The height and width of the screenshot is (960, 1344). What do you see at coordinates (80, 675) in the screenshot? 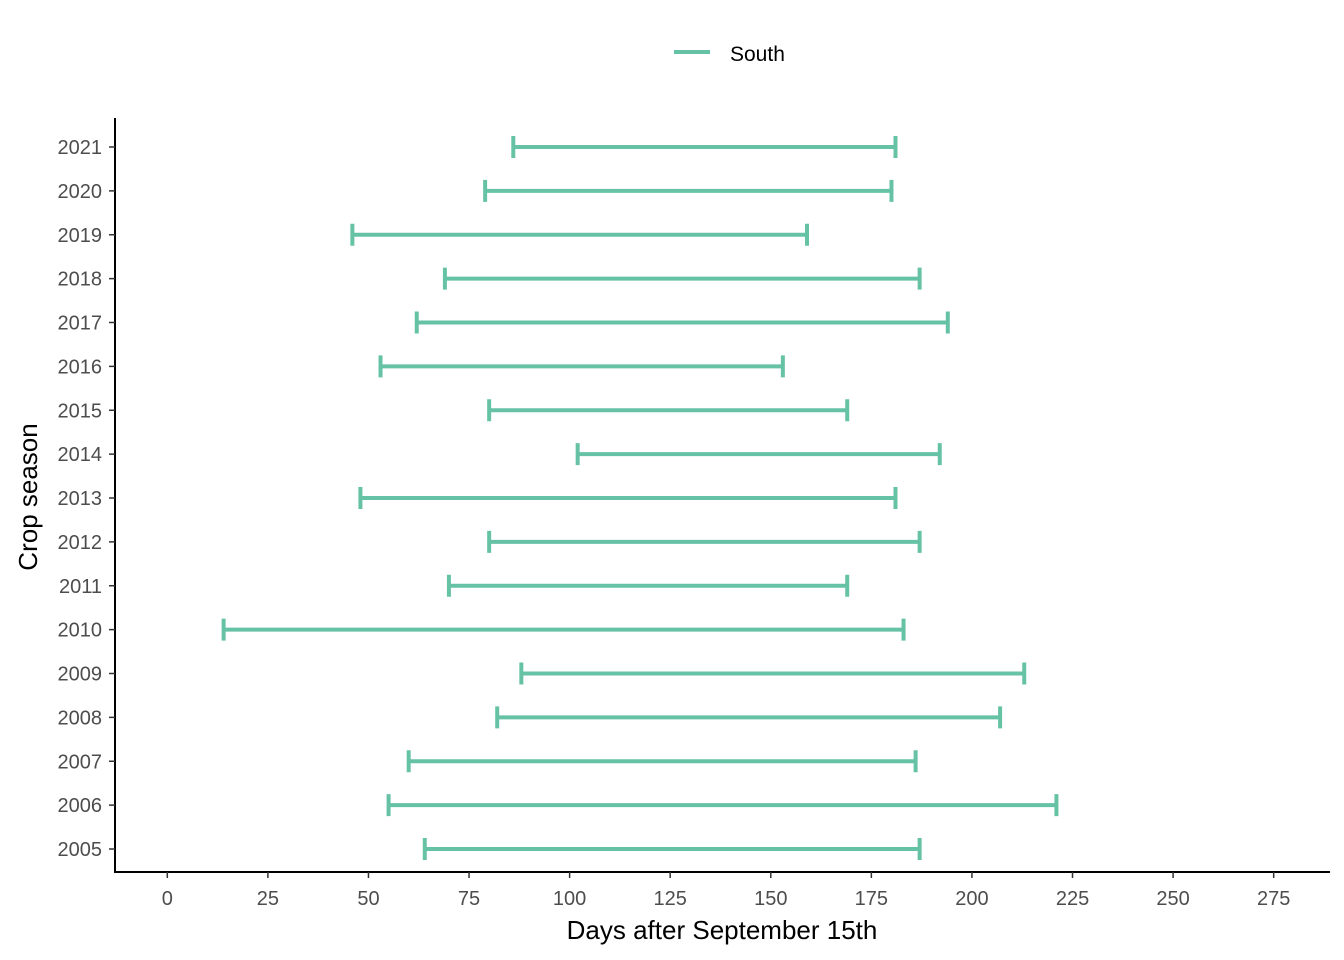
I see `y-tick-label: 2009` at bounding box center [80, 675].